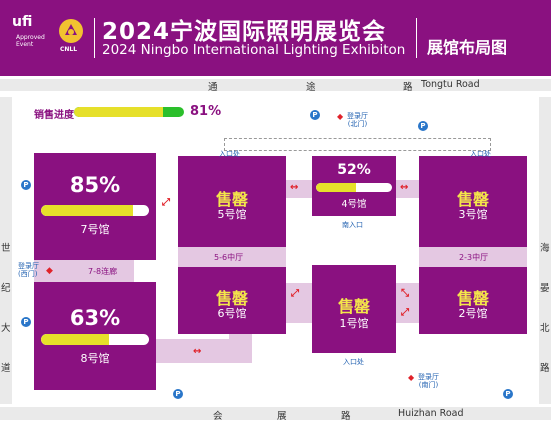 Image resolution: width=551 pixels, height=421 pixels. Describe the element at coordinates (49, 38) in the screenshot. I see `logo-area: ufi Approved Event CNLL` at that location.